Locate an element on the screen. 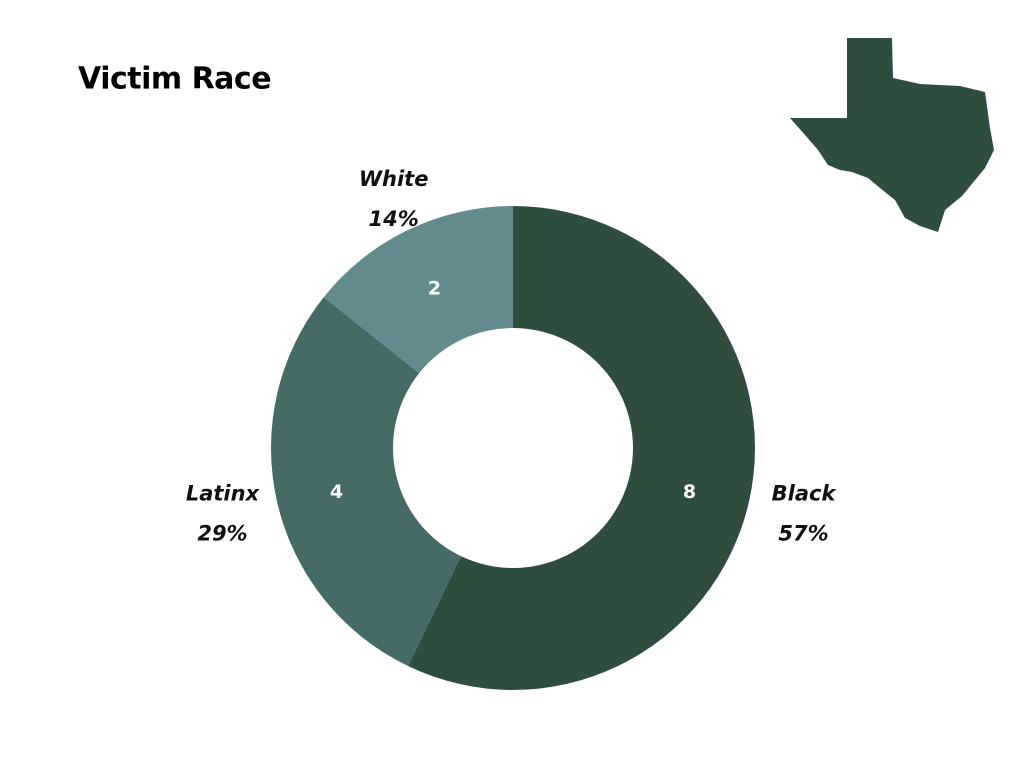 This screenshot has height=768, width=1024. slice-percent-label: 29% is located at coordinates (222, 533).